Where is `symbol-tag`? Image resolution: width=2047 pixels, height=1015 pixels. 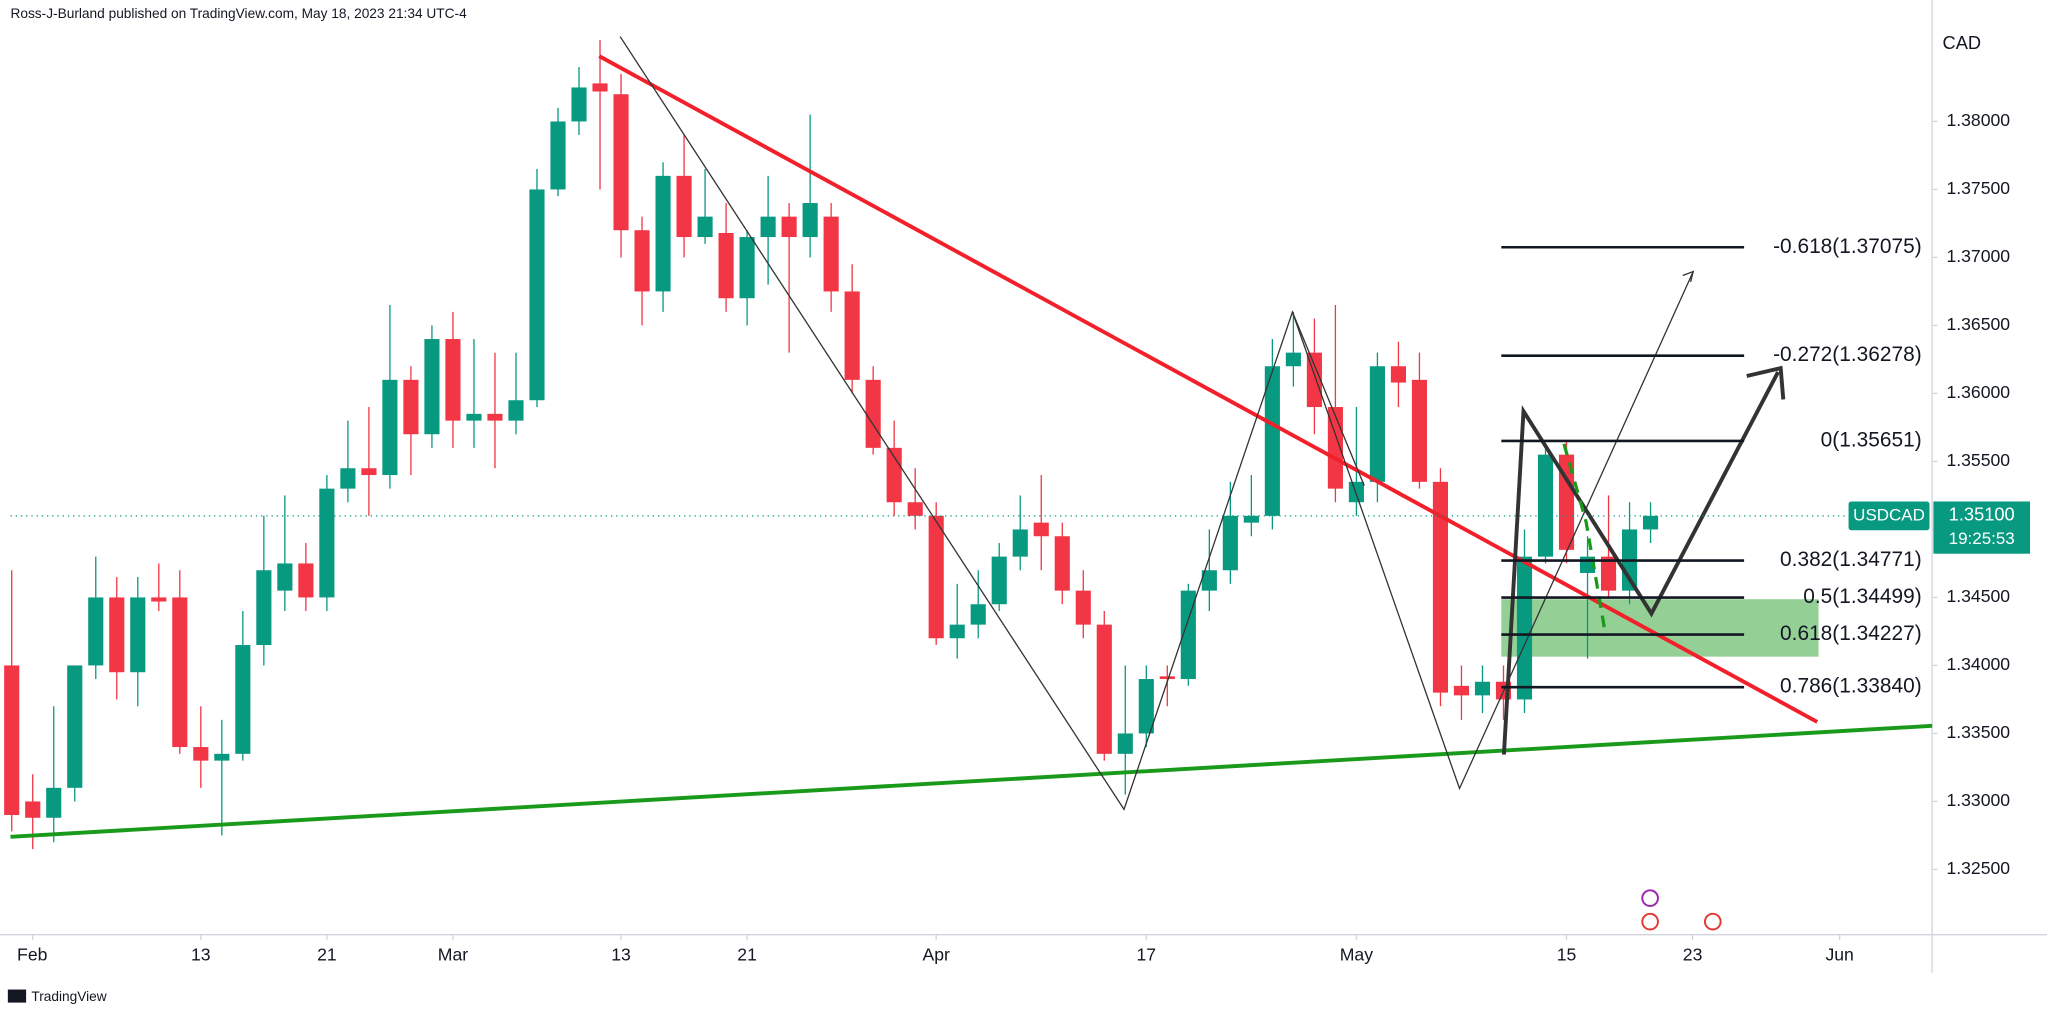
symbol-tag is located at coordinates (1889, 516).